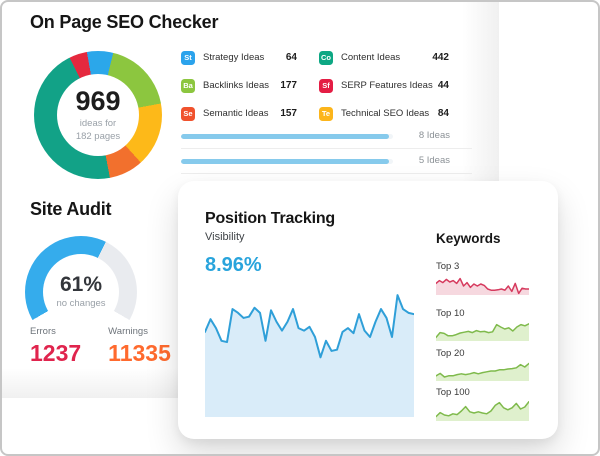 This screenshot has height=456, width=600. What do you see at coordinates (326, 86) in the screenshot?
I see `serp-features-badge: Sf` at bounding box center [326, 86].